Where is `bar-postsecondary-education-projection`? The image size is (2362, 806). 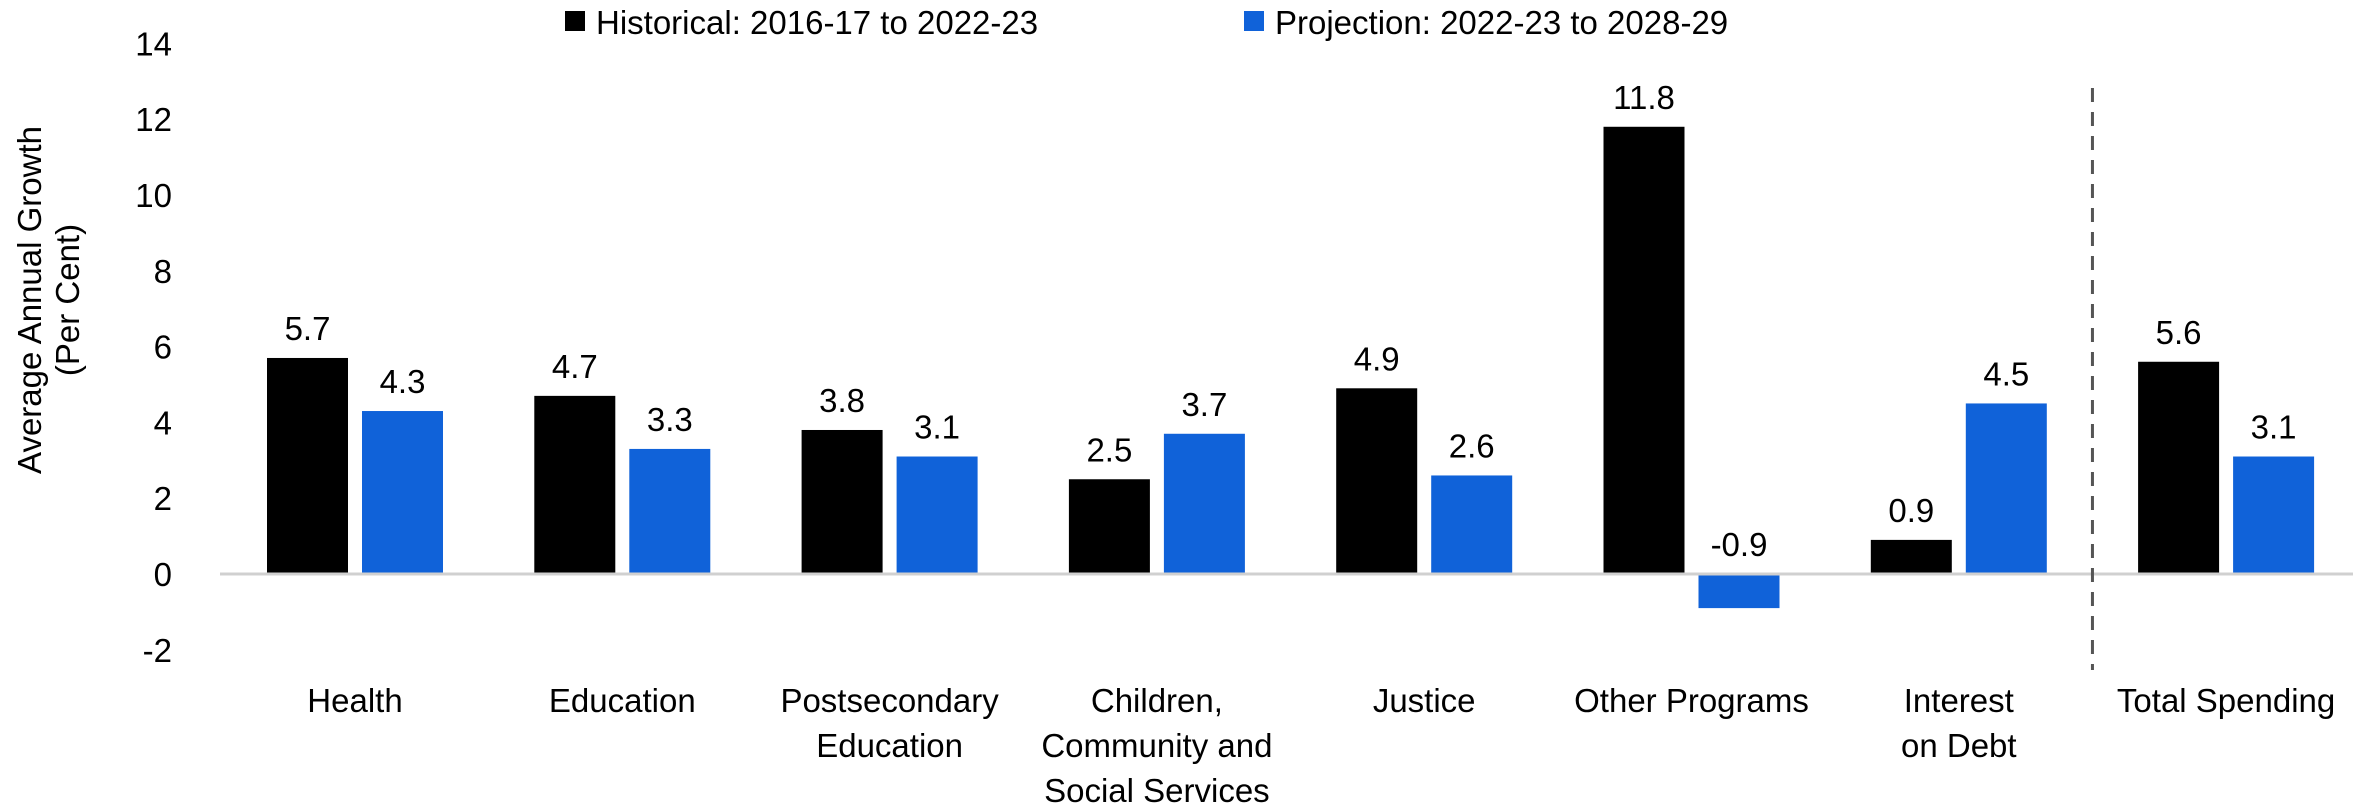 bar-postsecondary-education-projection is located at coordinates (937, 515).